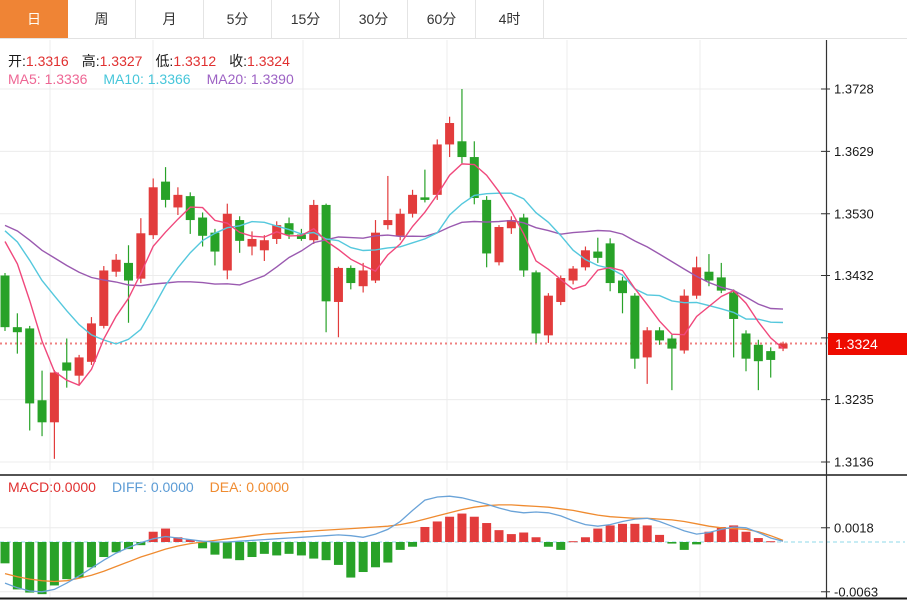  I want to click on current-price-badge: 1.3324, so click(867, 344).